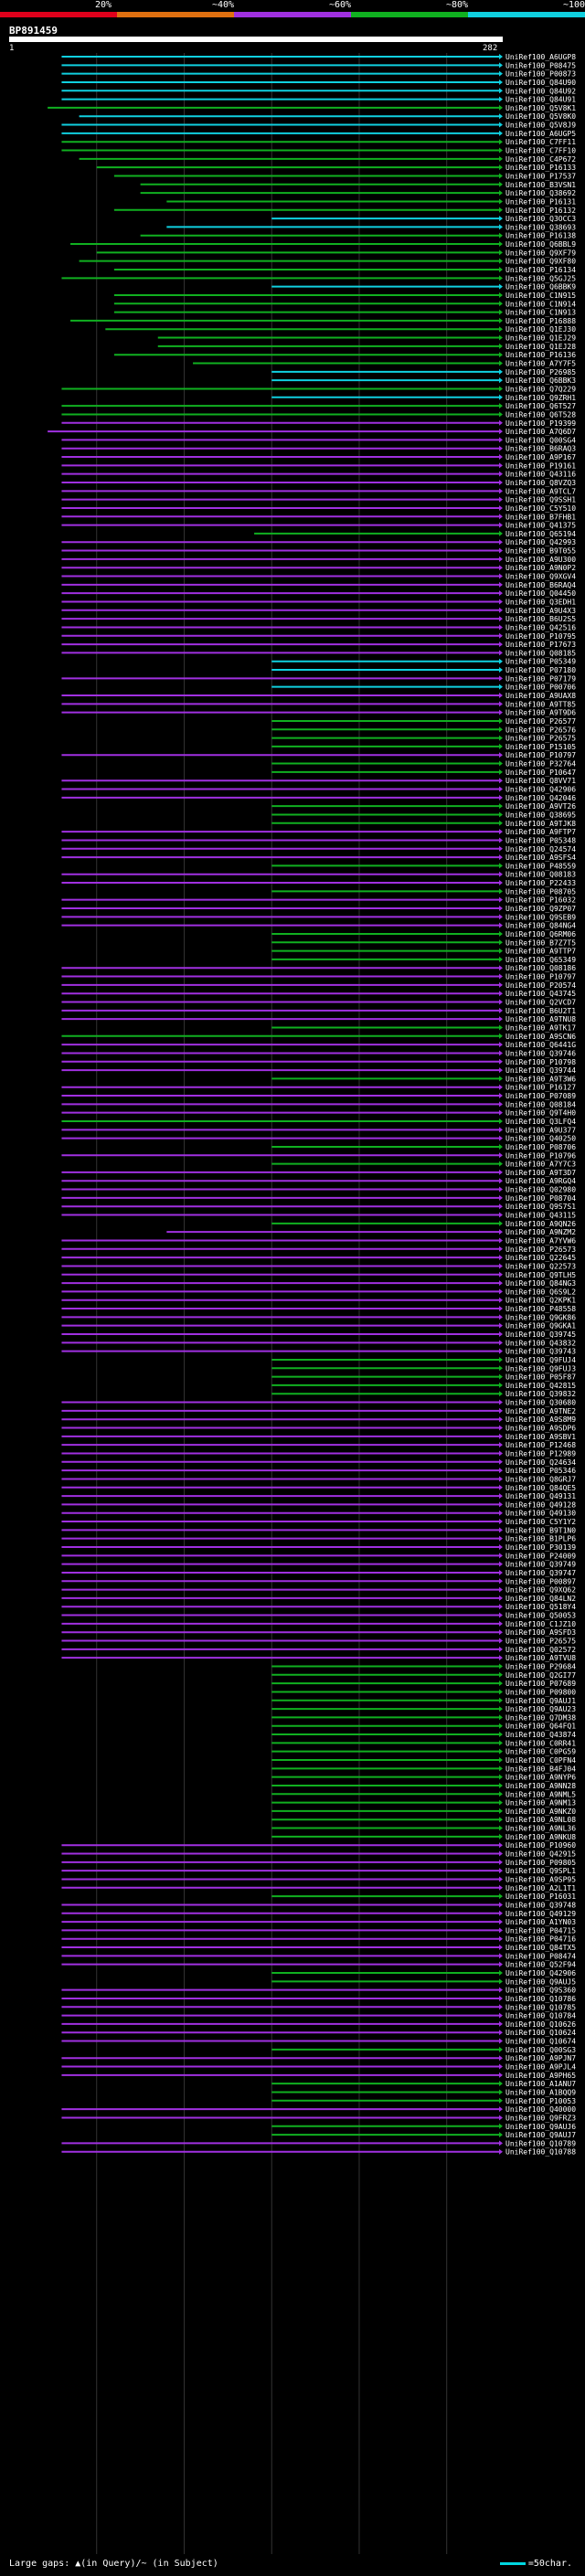 The height and width of the screenshot is (2576, 585). I want to click on hit-label: UniRef100_A9TT85, so click(540, 704).